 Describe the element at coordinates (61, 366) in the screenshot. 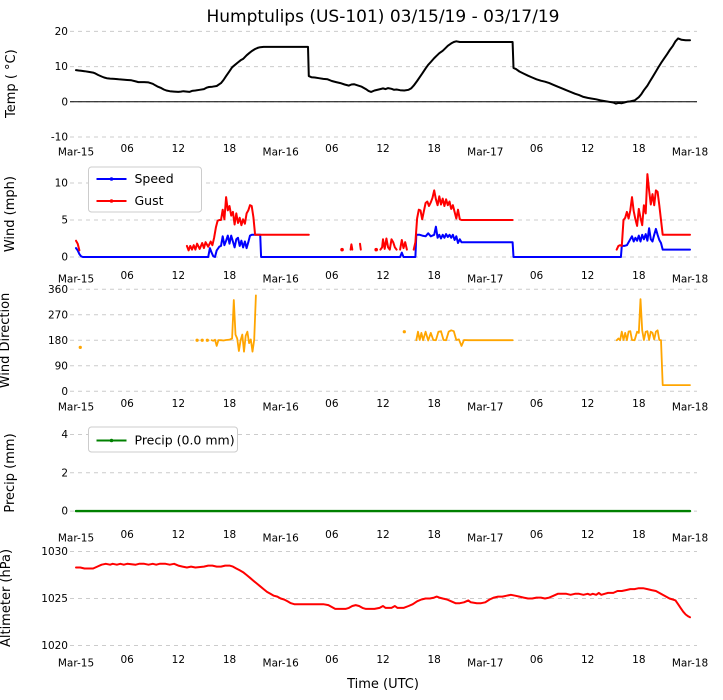

I see `y-tick-label: 90` at that location.